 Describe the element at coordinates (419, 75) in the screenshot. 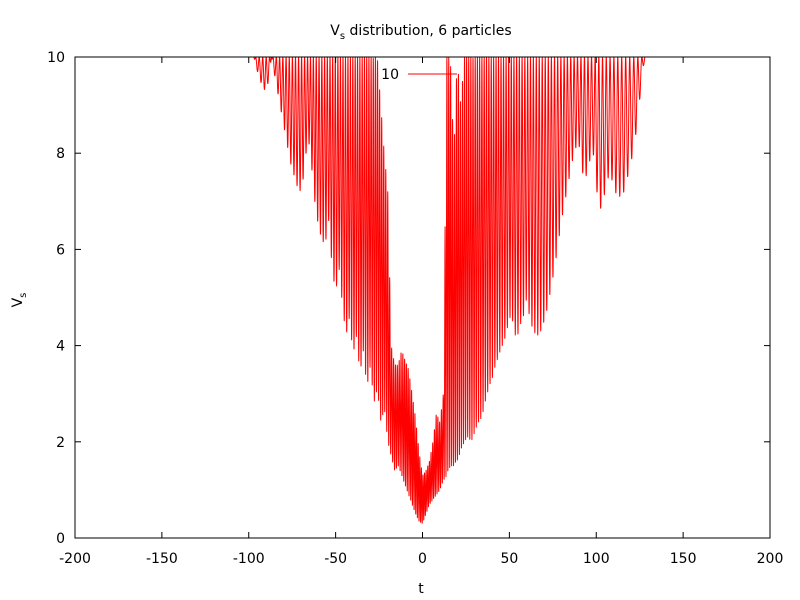

I see `legend: 10` at that location.